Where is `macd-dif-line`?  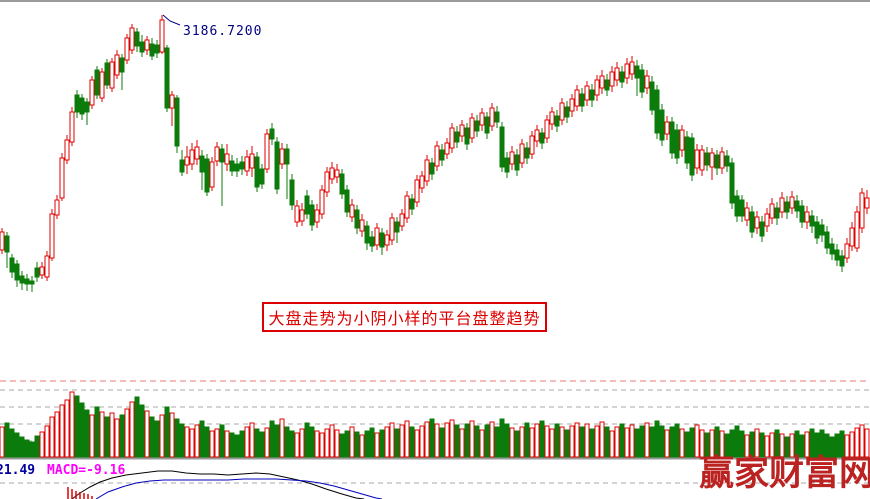 macd-dif-line is located at coordinates (218, 484).